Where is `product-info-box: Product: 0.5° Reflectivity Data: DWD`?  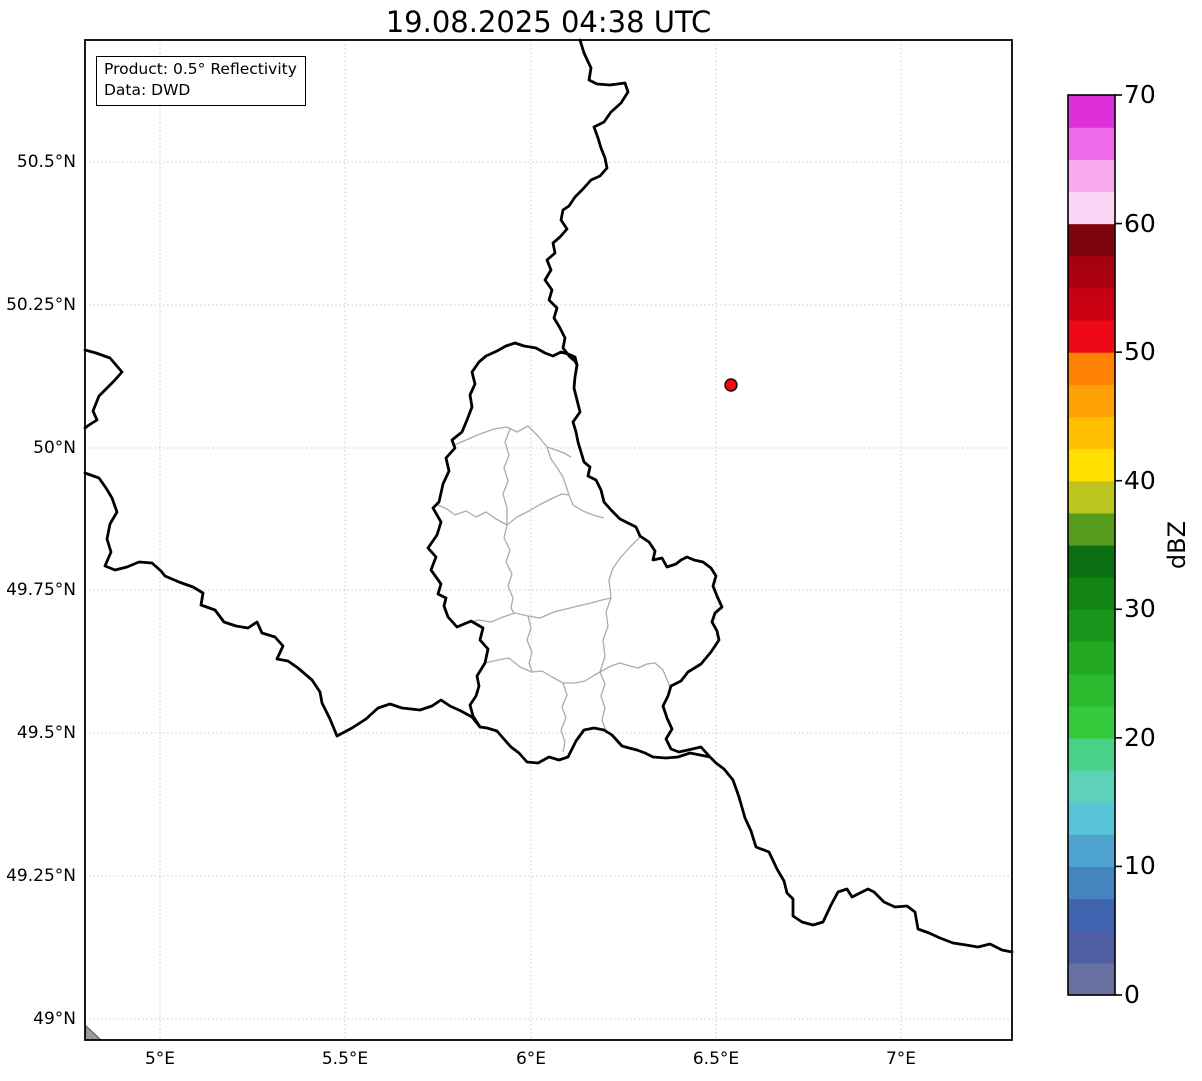
product-info-box: Product: 0.5° Reflectivity Data: DWD is located at coordinates (201, 81).